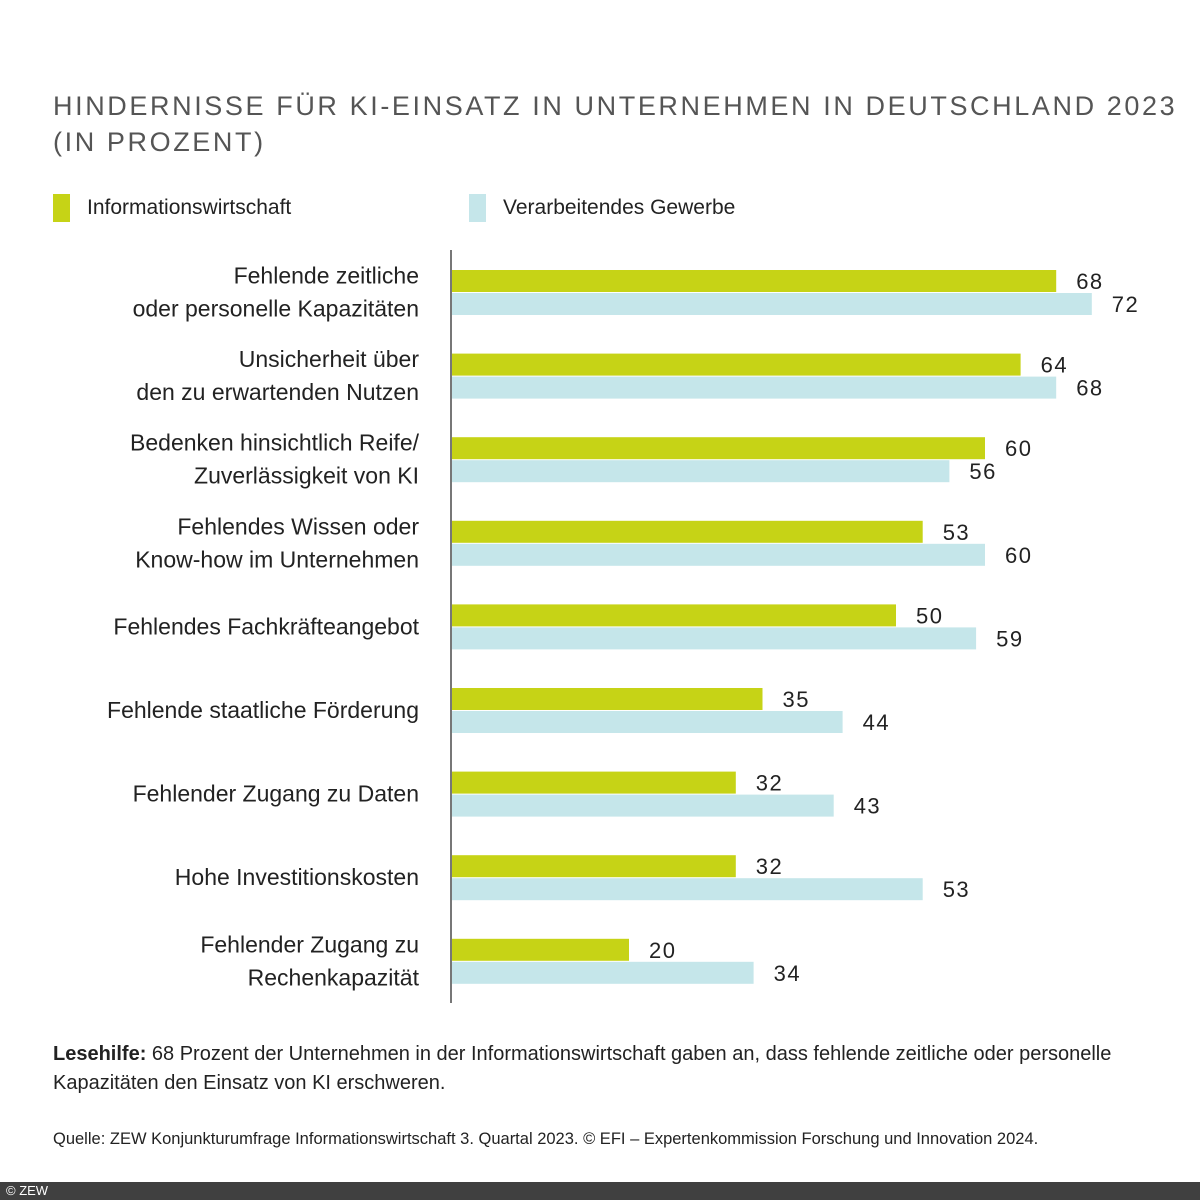 The image size is (1200, 1200). I want to click on title-sub: (IN PROZENT), so click(159, 142).